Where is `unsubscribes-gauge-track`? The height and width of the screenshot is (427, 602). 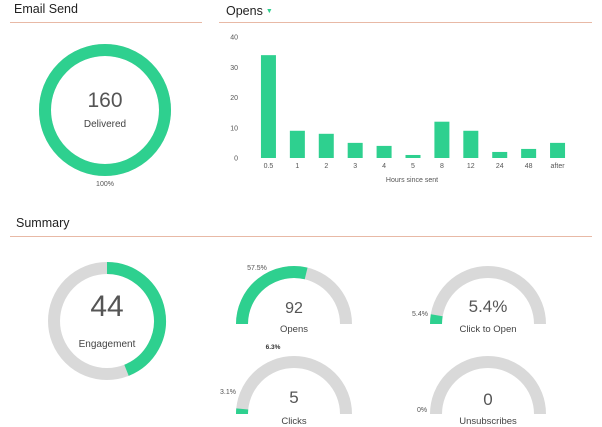 unsubscribes-gauge-track is located at coordinates (488, 385).